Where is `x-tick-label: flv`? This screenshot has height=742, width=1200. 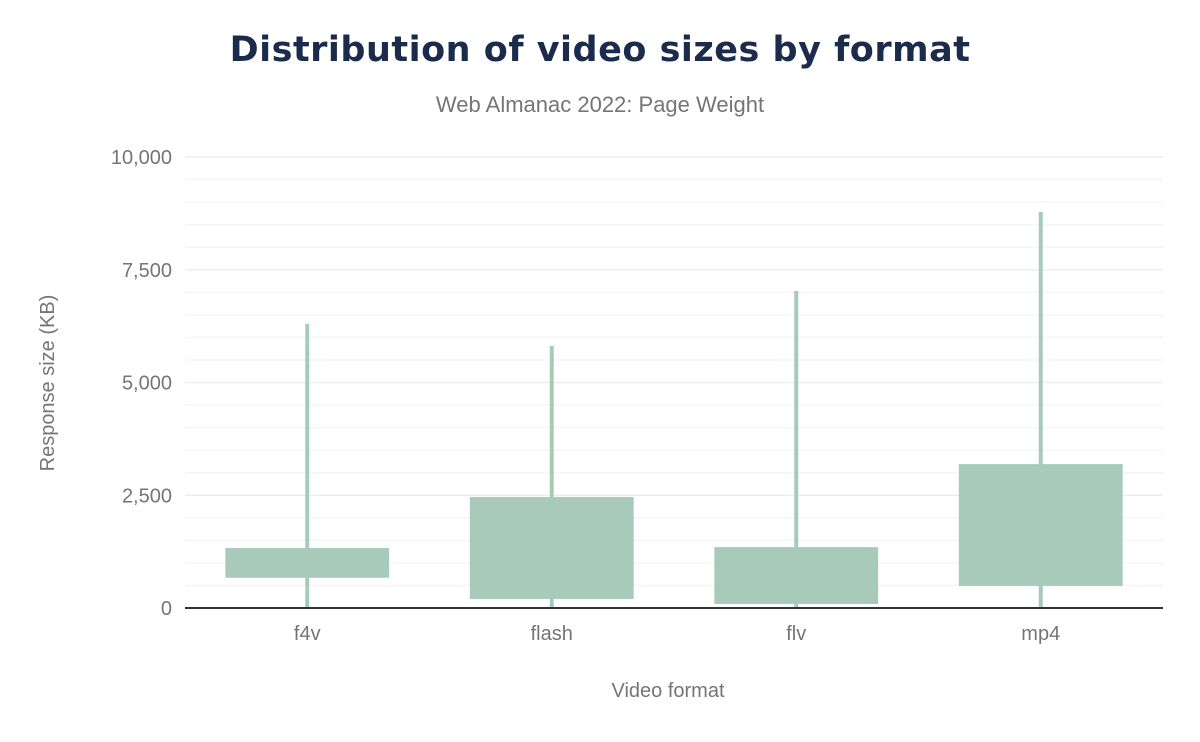
x-tick-label: flv is located at coordinates (796, 634).